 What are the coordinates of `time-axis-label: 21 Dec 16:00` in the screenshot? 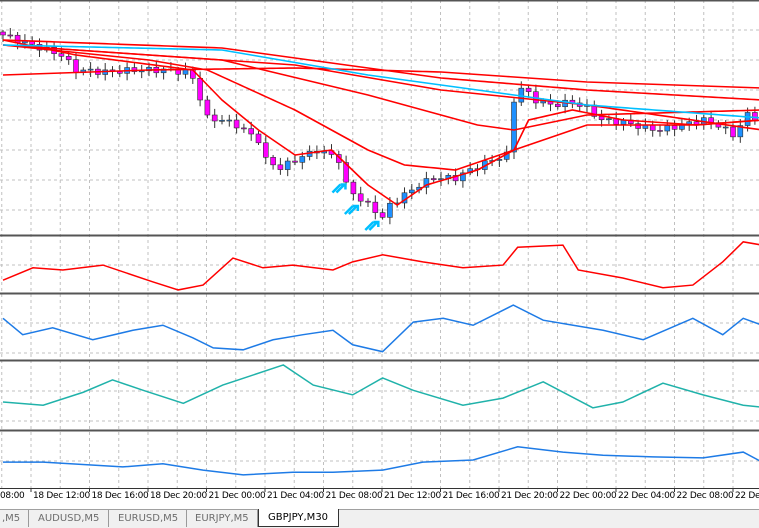 It's located at (471, 496).